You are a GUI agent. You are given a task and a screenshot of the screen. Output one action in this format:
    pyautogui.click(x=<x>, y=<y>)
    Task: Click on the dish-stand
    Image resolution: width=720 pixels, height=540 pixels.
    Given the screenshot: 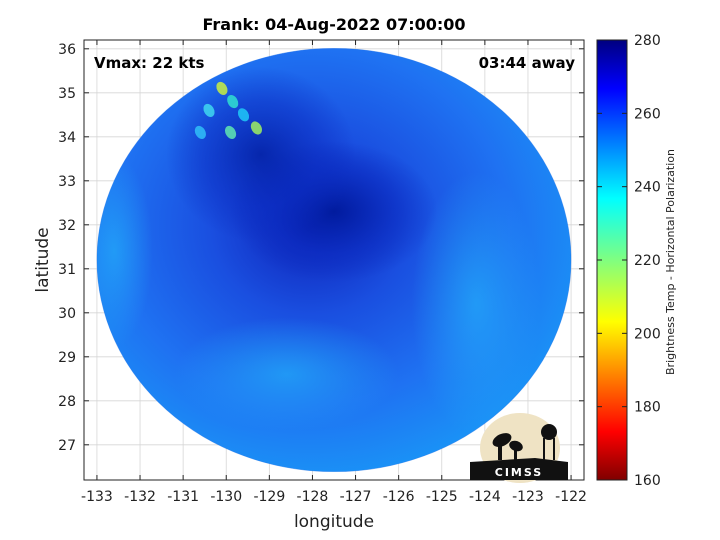 What is the action you would take?
    pyautogui.click(x=500, y=453)
    